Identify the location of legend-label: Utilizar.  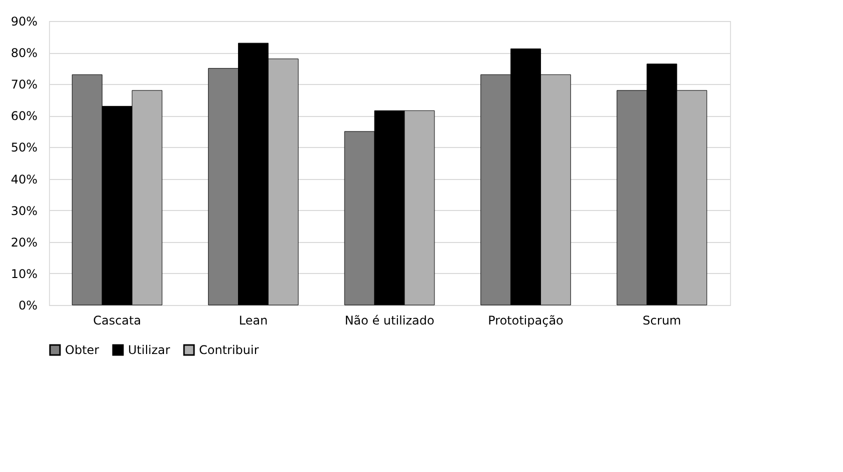
(149, 350).